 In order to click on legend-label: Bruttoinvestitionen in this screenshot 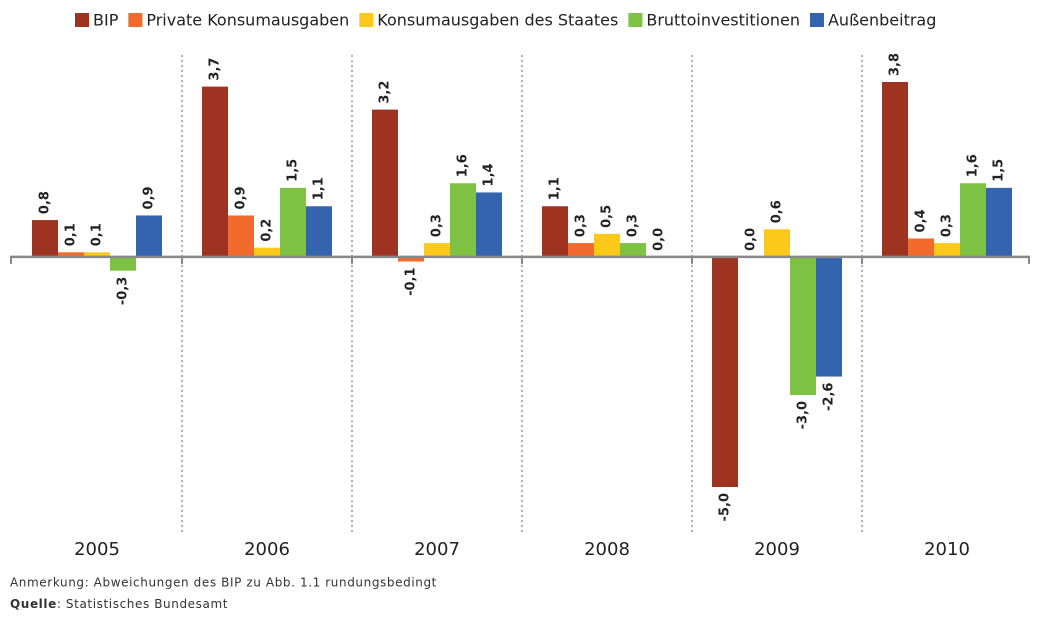, I will do `click(723, 20)`.